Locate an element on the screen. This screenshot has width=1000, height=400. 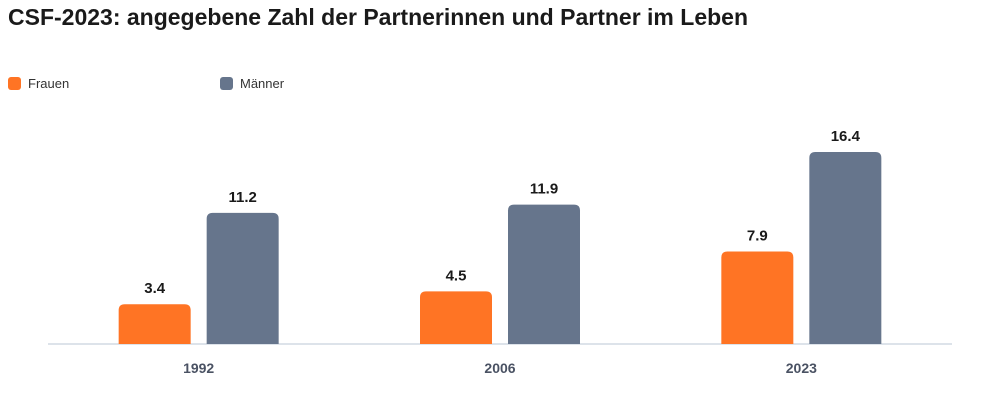
legend-label-frauen: Frauen is located at coordinates (49, 83).